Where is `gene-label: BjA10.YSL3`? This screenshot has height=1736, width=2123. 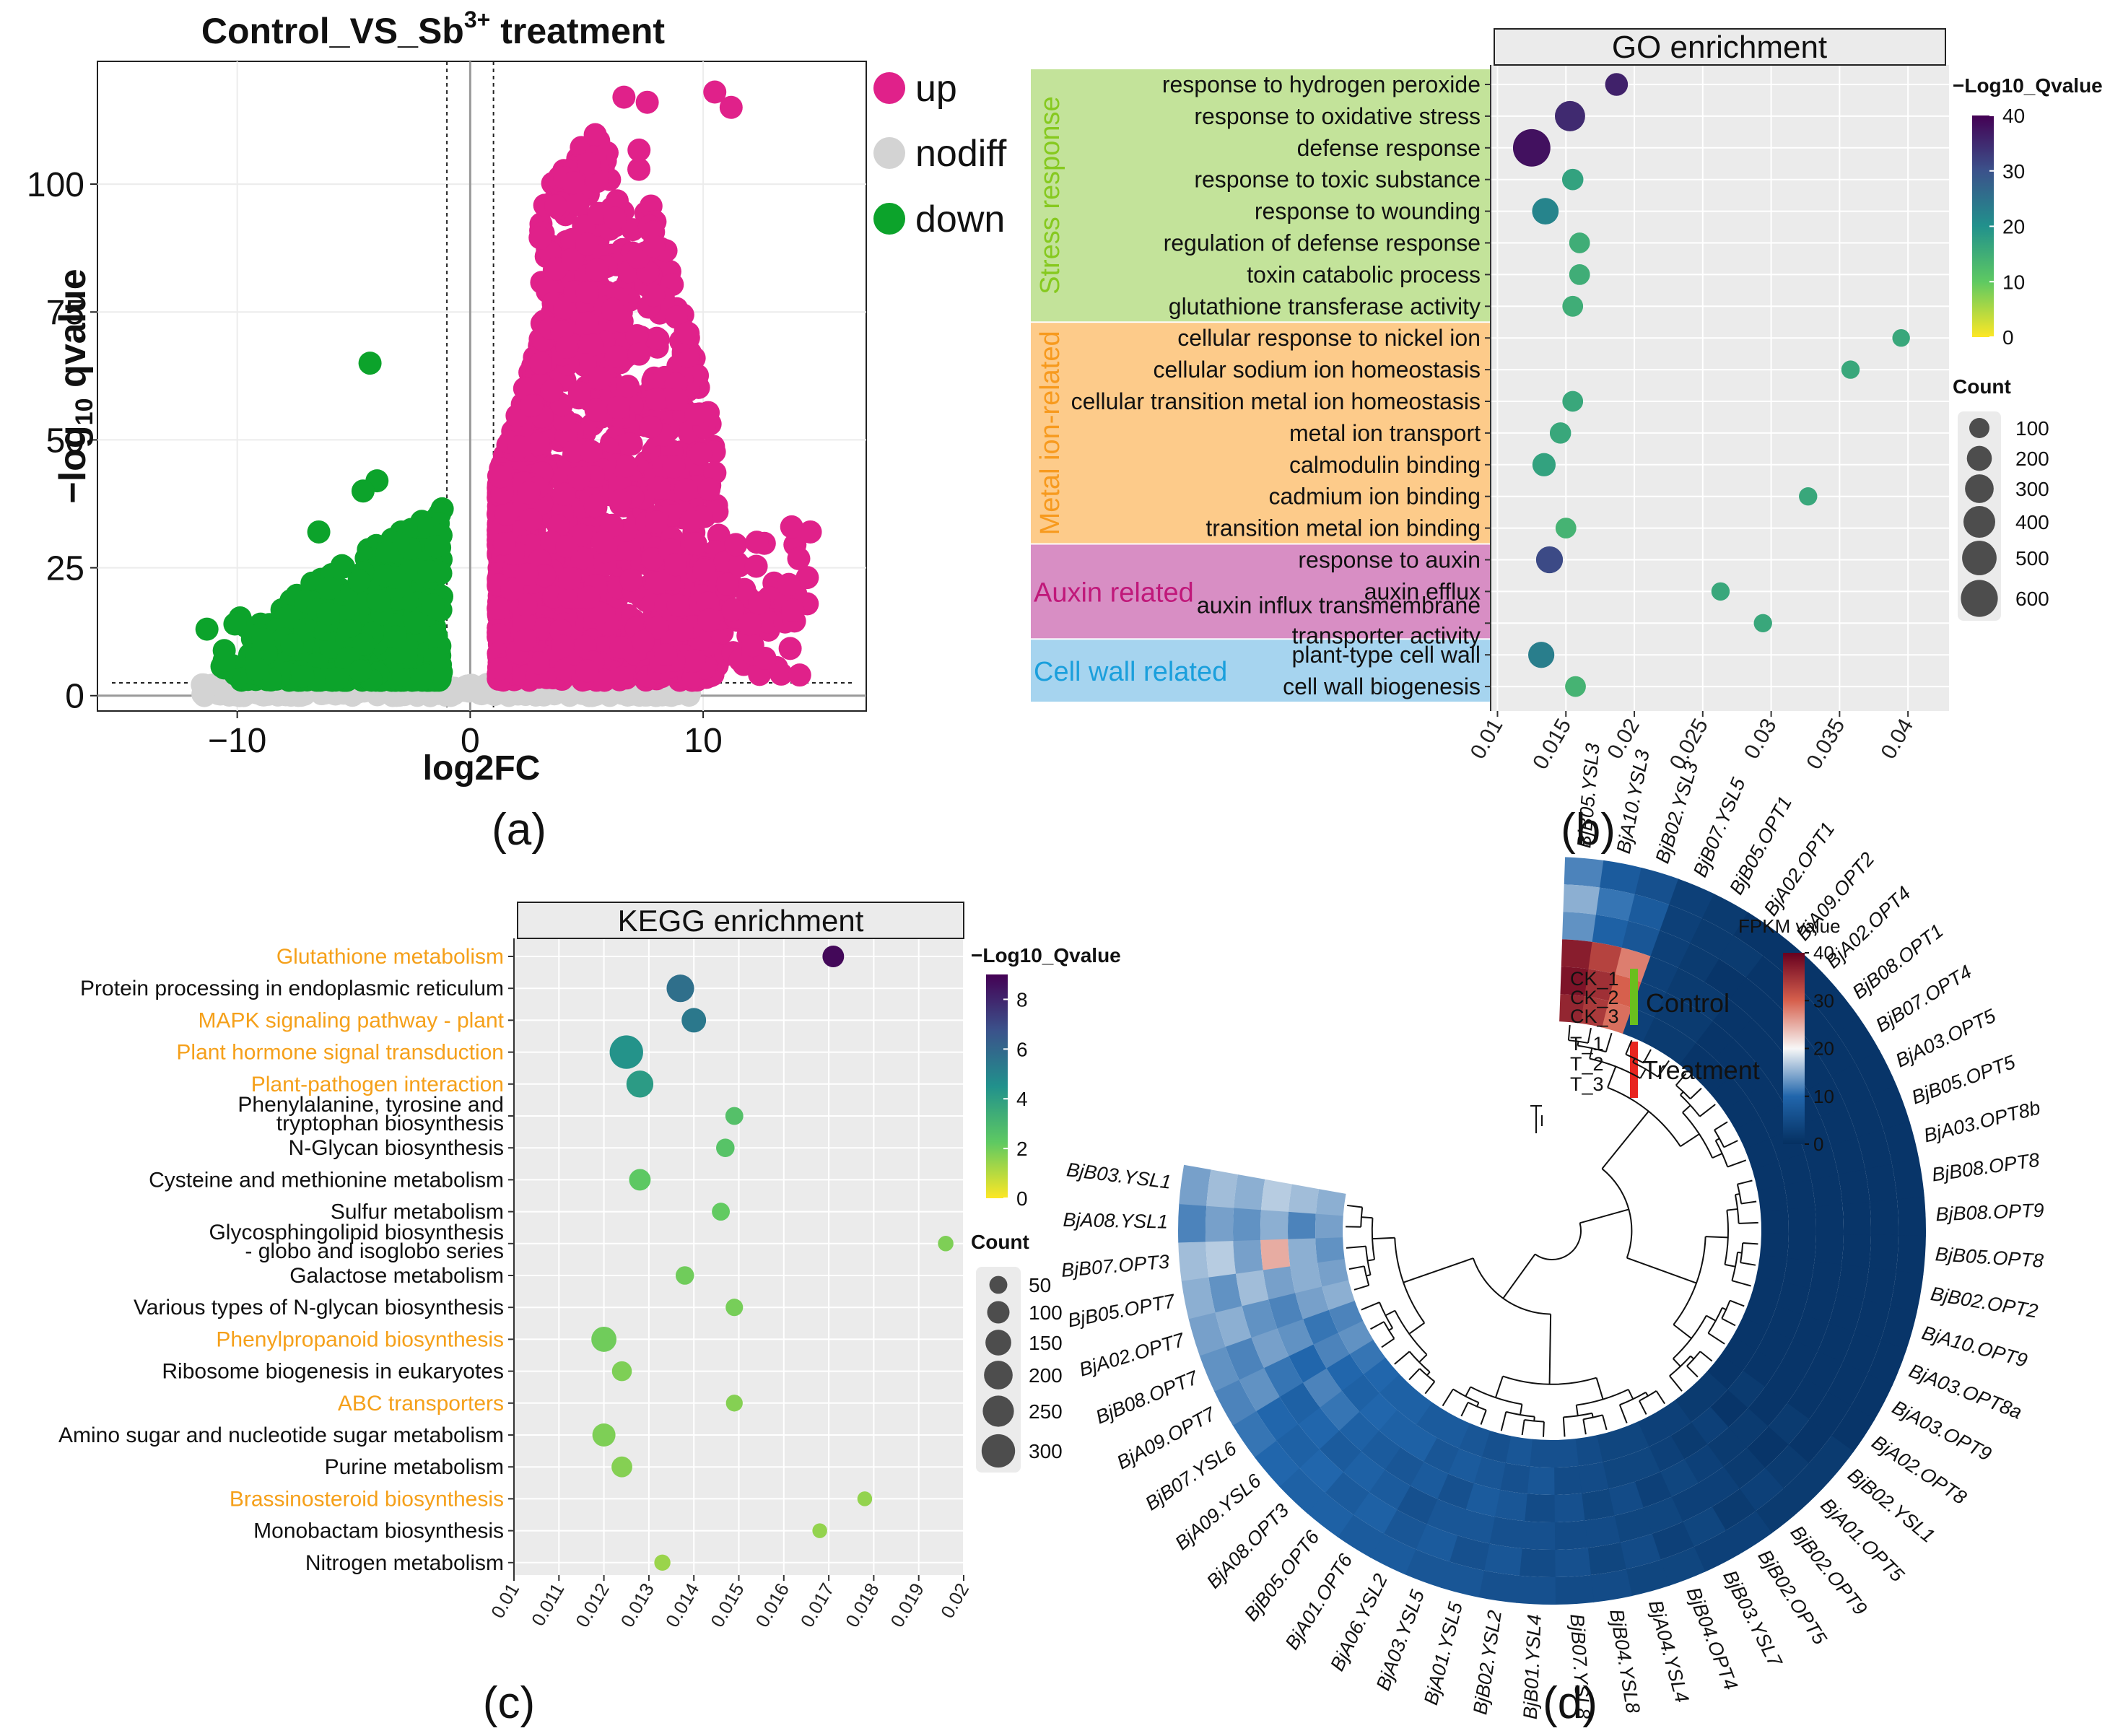 gene-label: BjA10.YSL3 is located at coordinates (1633, 801).